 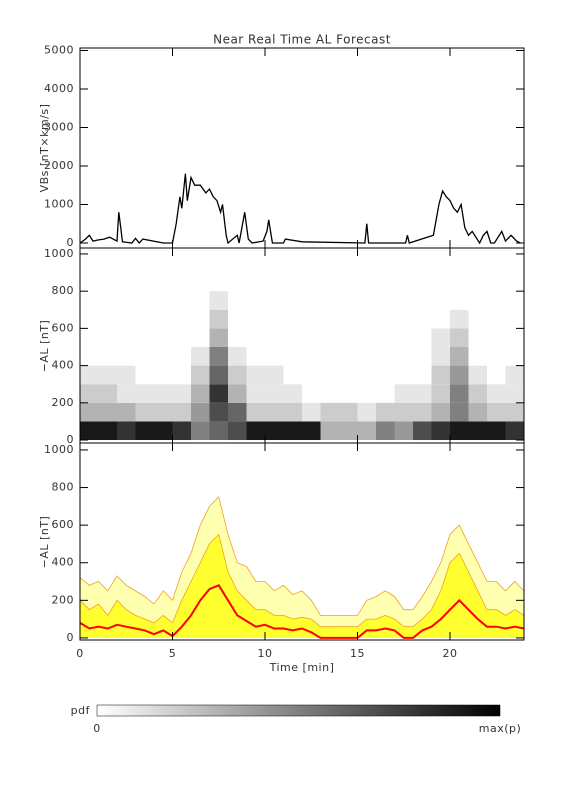 What do you see at coordinates (59, 88) in the screenshot?
I see `y-tick-label: 4000` at bounding box center [59, 88].